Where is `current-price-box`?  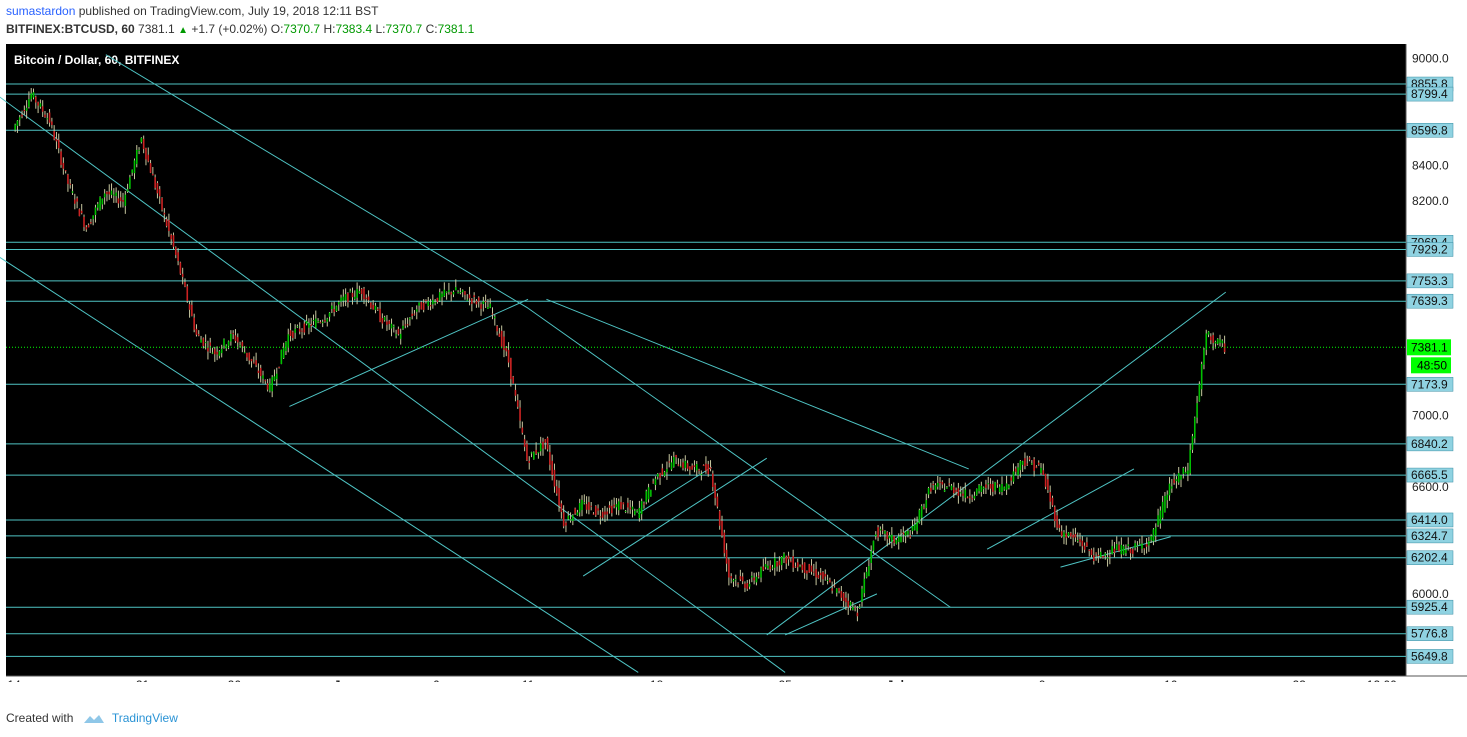 current-price-box is located at coordinates (1429, 347).